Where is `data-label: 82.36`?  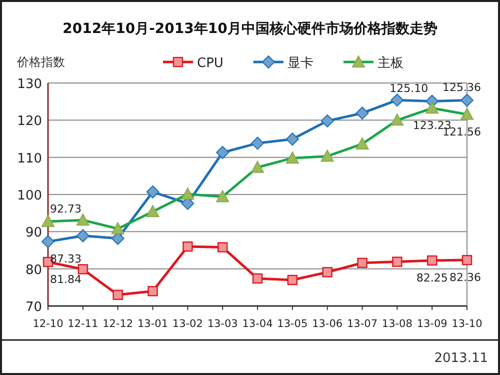 data-label: 82.36 is located at coordinates (465, 277).